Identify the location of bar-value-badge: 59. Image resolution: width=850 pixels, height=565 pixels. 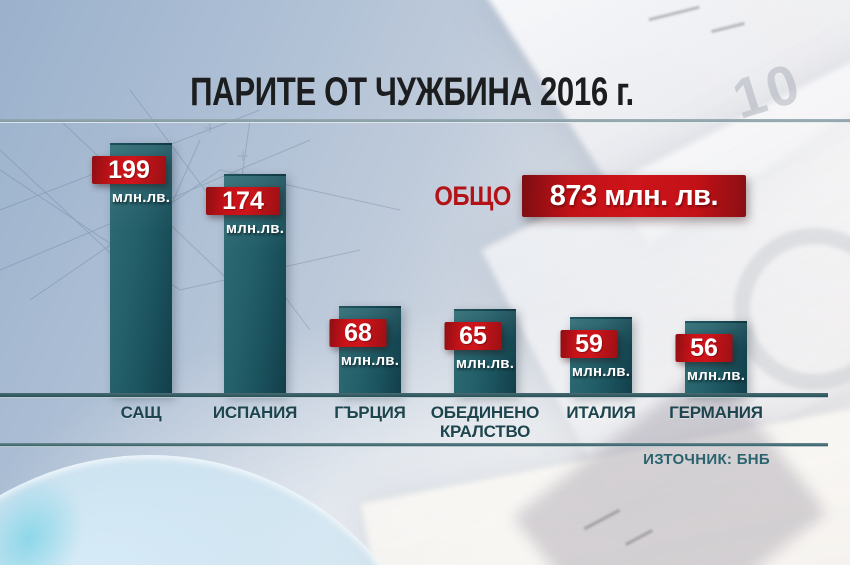
(589, 344).